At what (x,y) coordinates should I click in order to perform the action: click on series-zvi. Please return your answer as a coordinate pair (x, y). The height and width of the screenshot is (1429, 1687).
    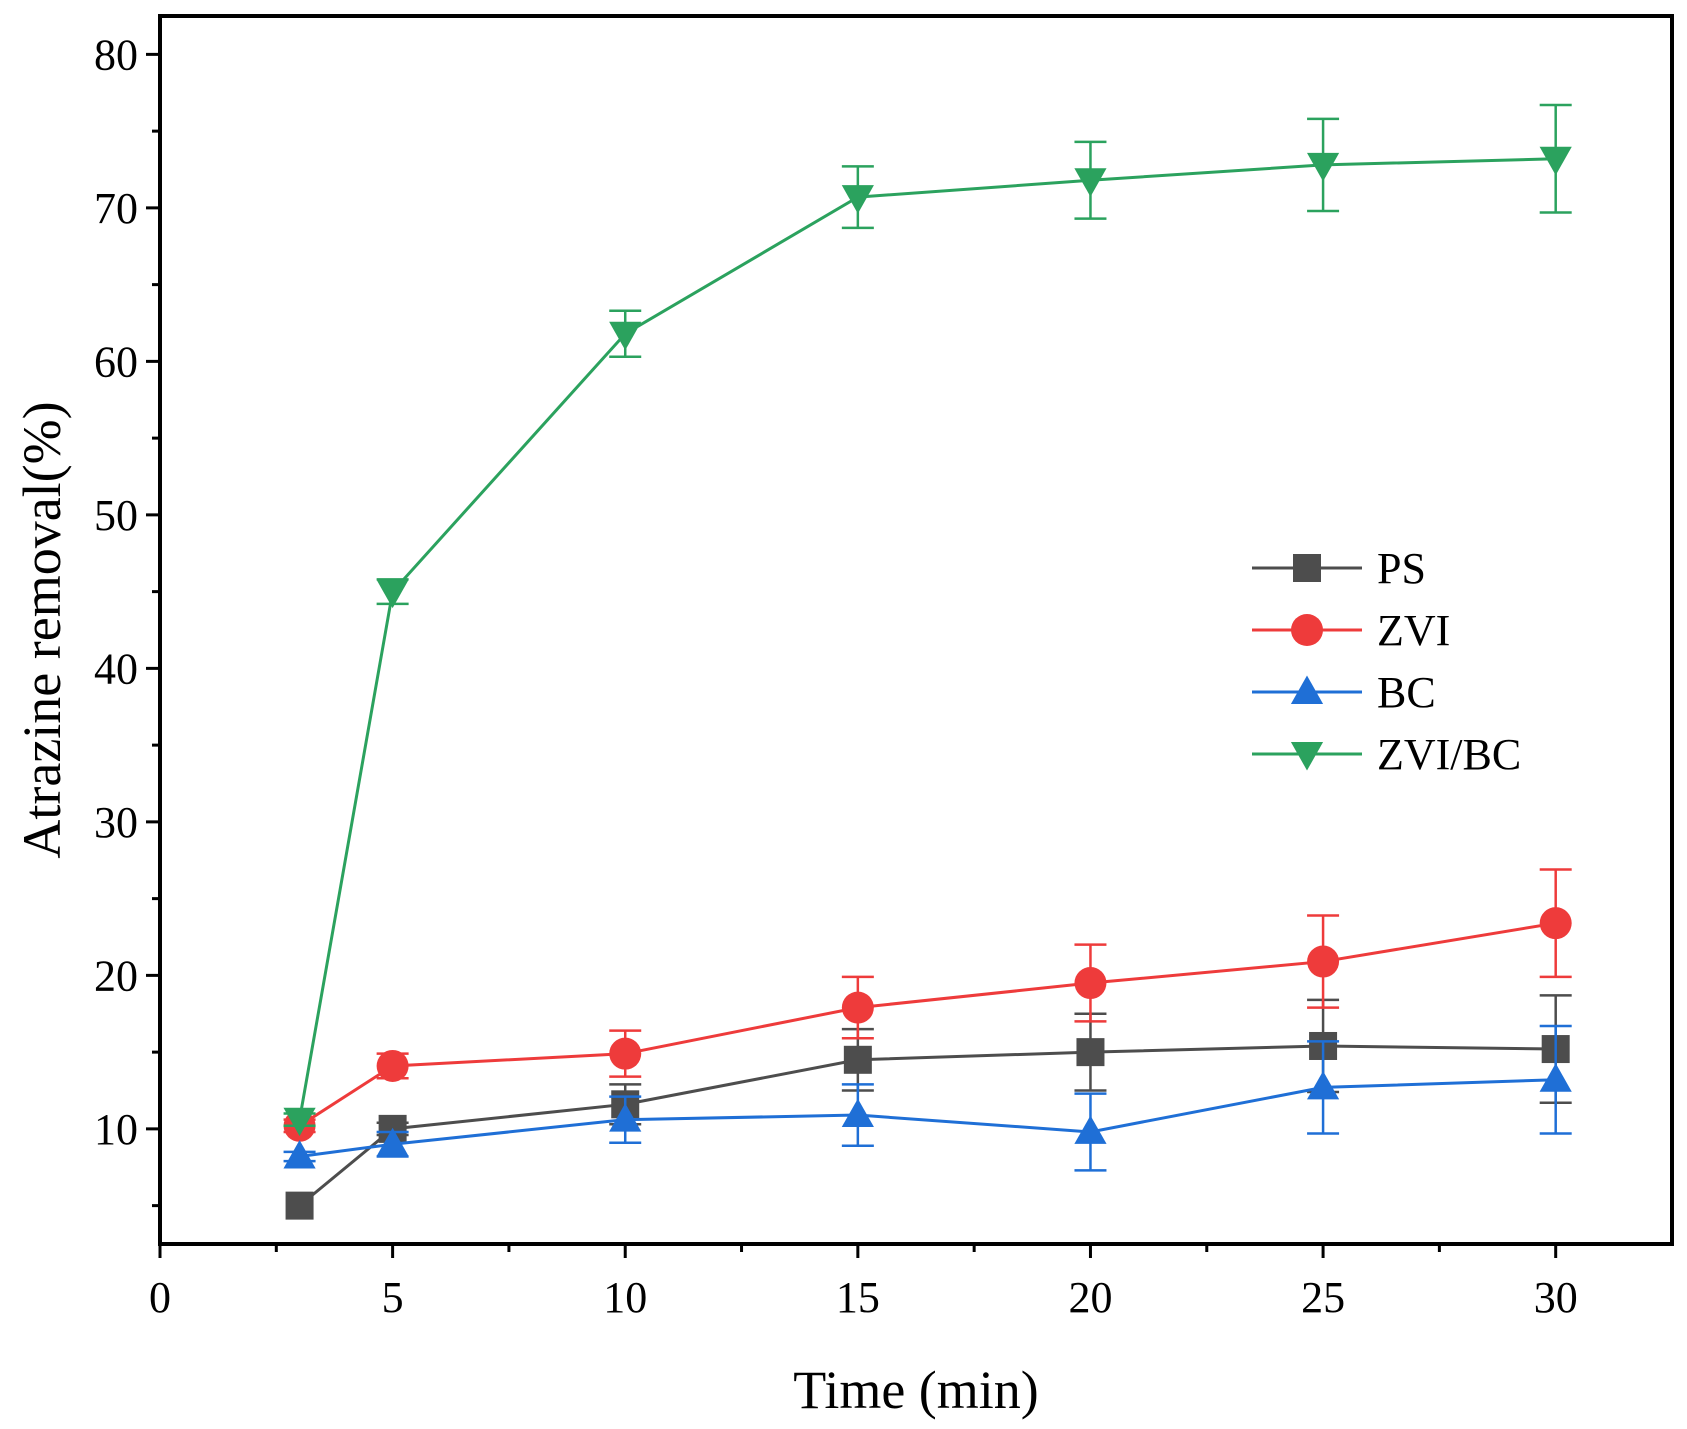
    Looking at the image, I should click on (927, 1005).